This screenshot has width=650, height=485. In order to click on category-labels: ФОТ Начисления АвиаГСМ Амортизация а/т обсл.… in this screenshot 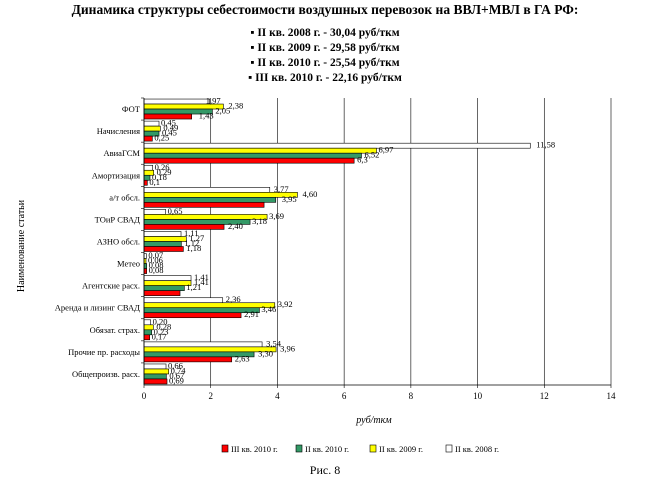, I will do `click(98, 241)`.